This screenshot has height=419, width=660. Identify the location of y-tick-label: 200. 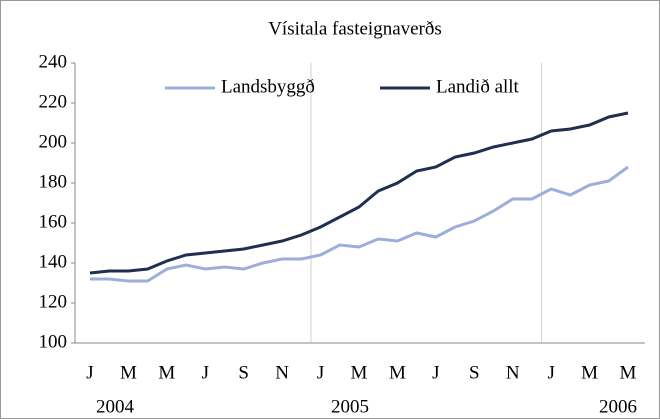
(53, 141).